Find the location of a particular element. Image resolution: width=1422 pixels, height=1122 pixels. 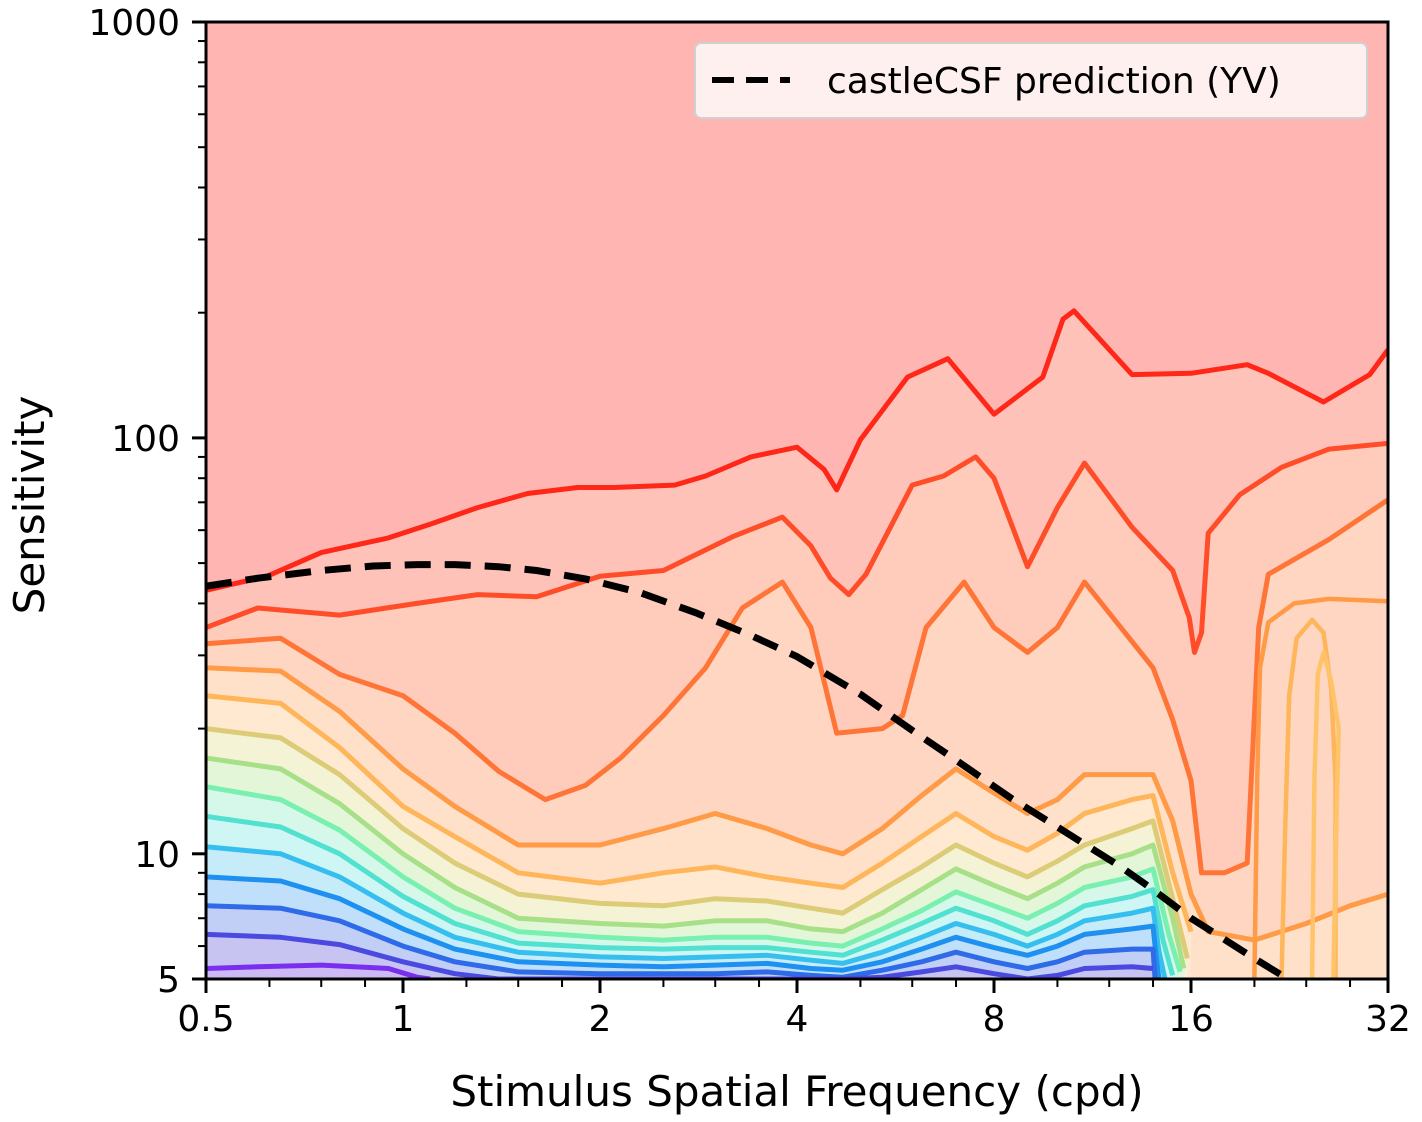

legend: castleCSF prediction (YV) is located at coordinates (1031, 80).